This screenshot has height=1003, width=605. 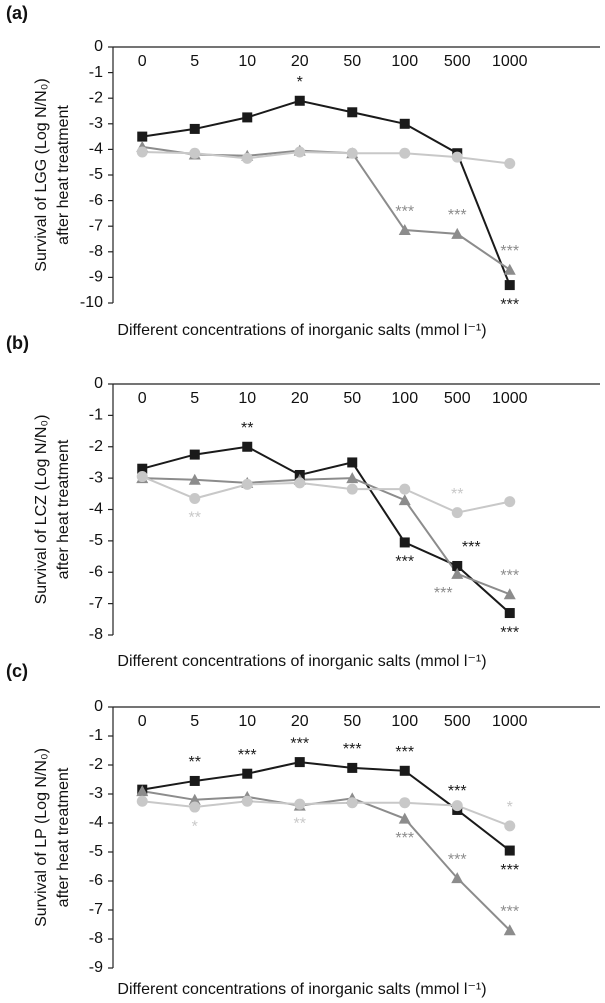 What do you see at coordinates (41, 510) in the screenshot?
I see `y-axis-label: Survival of LCZ (Log N/N₀)` at bounding box center [41, 510].